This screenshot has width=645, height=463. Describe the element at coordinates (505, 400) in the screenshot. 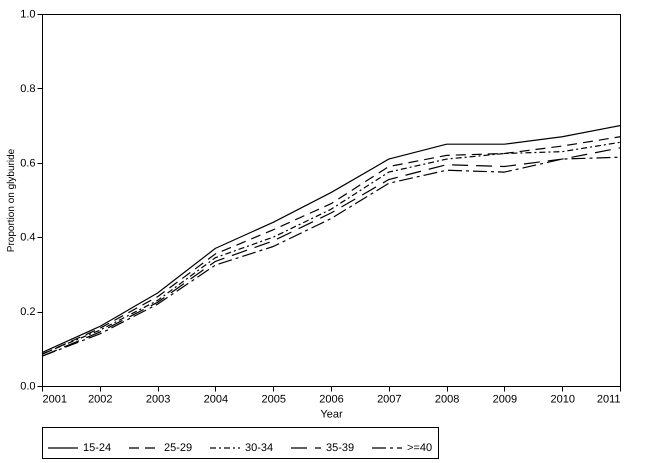

I see `x-tick-label: 2009` at that location.